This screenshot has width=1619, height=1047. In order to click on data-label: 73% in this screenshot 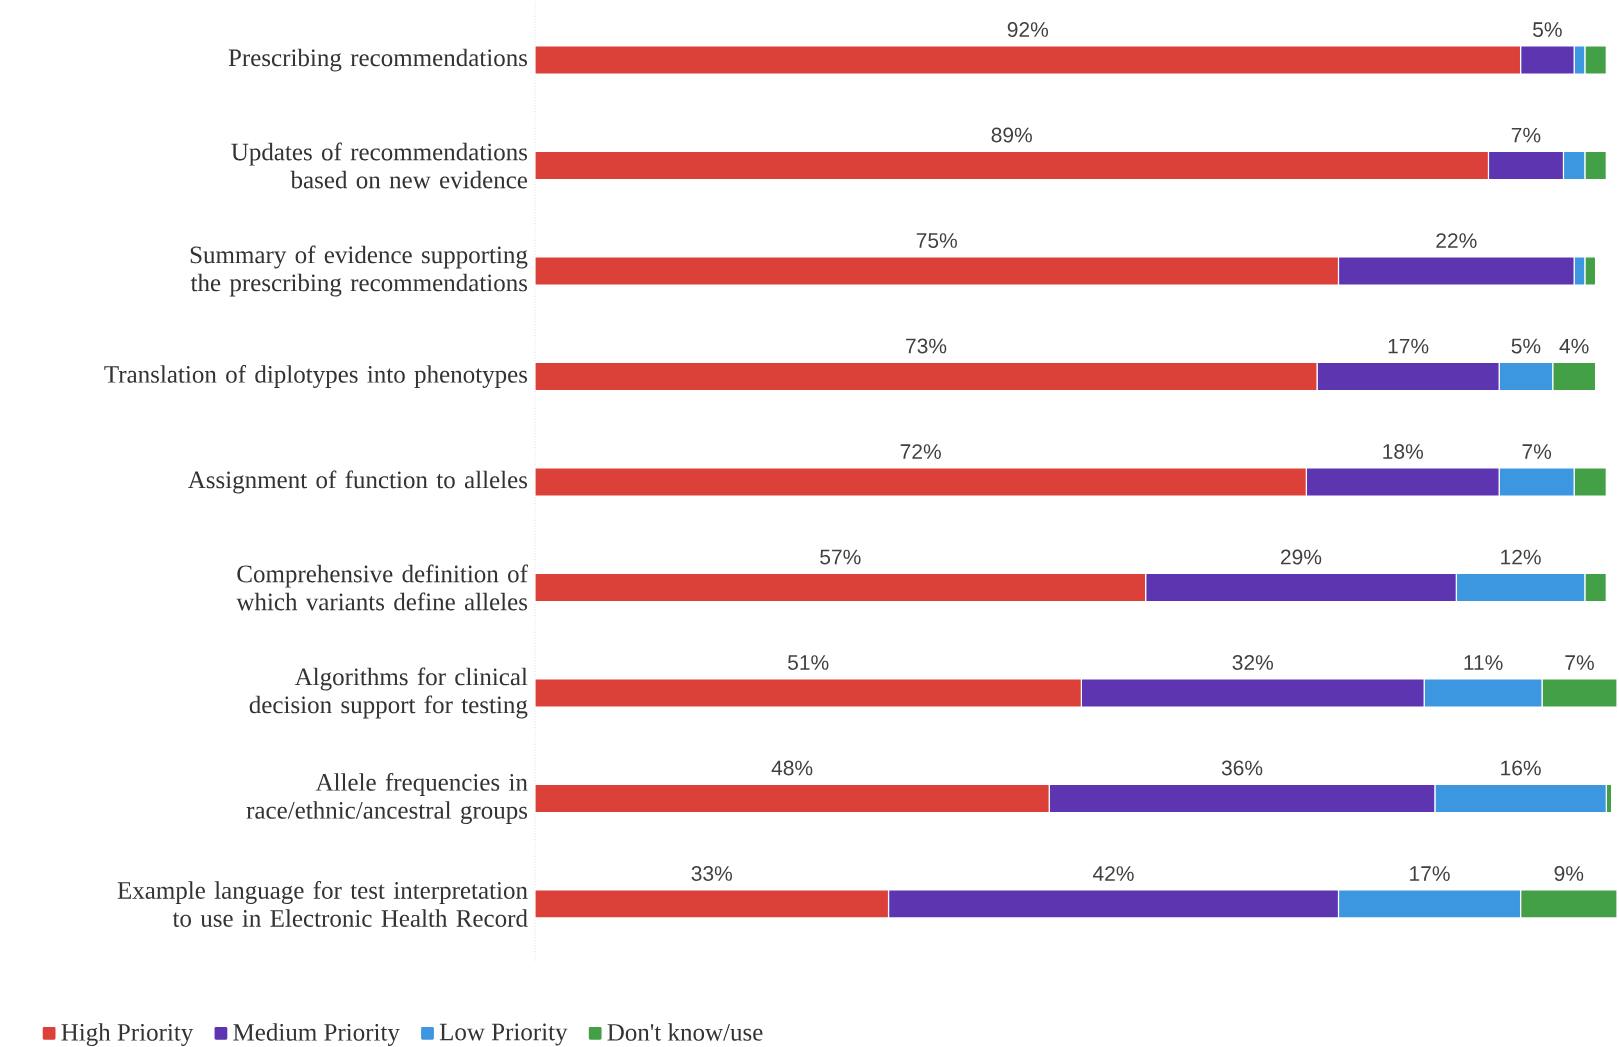, I will do `click(926, 346)`.